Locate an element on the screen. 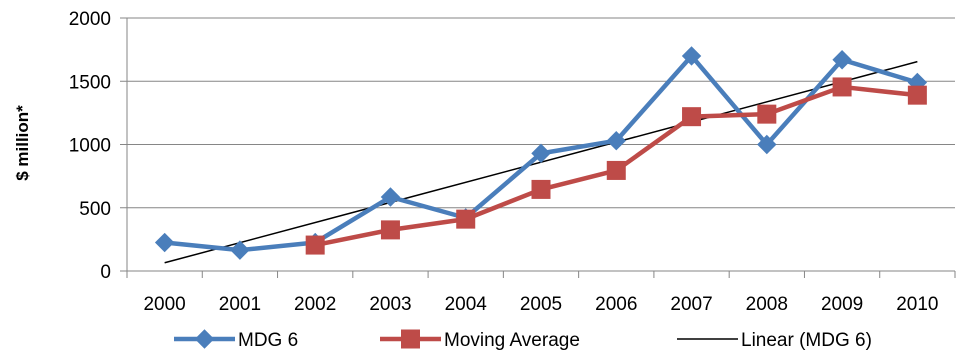 The image size is (974, 358). x-tick-label: 2005 is located at coordinates (541, 304).